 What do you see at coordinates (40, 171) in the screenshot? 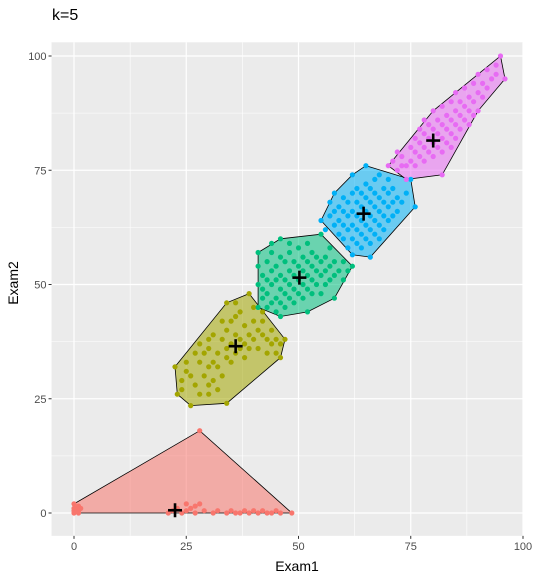
I see `y-tick-label: 75` at bounding box center [40, 171].